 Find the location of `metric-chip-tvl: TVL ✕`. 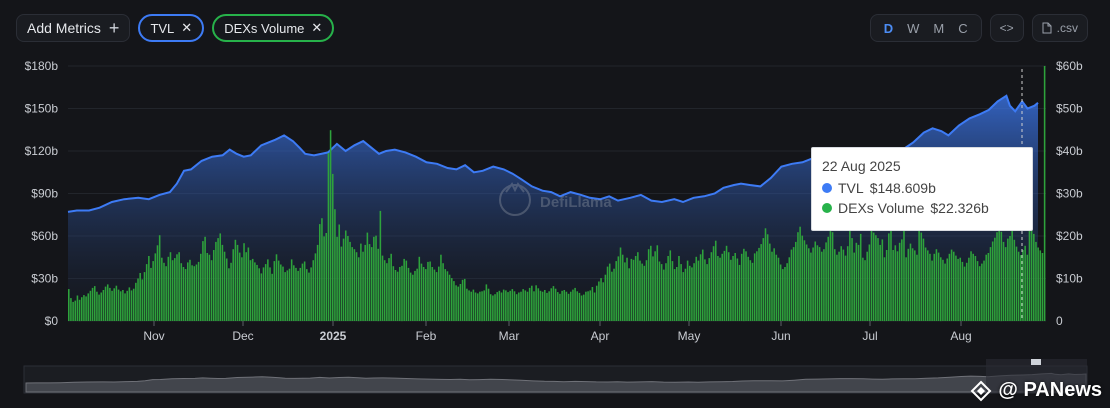

metric-chip-tvl: TVL ✕ is located at coordinates (171, 28).